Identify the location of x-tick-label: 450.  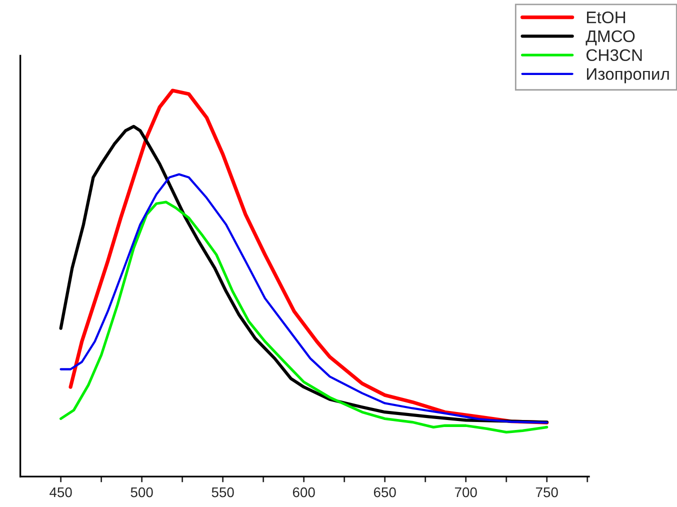
(61, 492).